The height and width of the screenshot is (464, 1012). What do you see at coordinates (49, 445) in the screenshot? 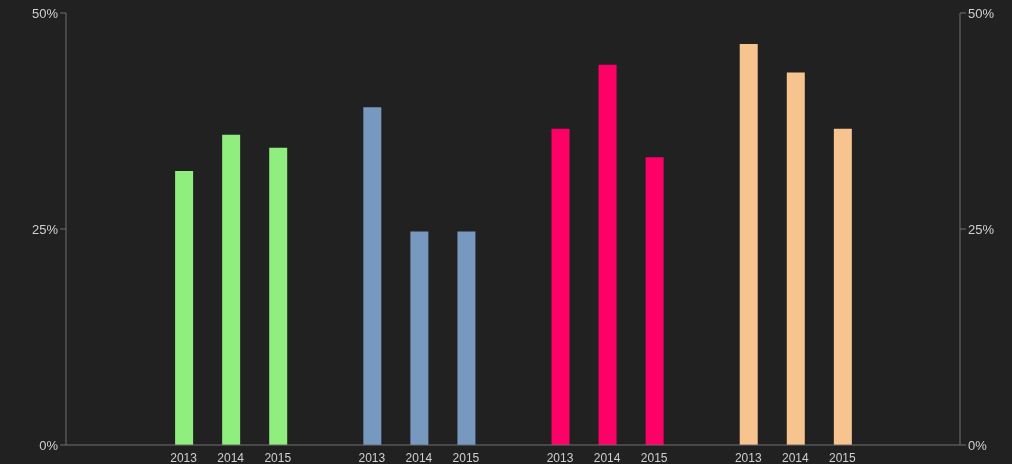
I see `y-tick-label: 0%` at bounding box center [49, 445].